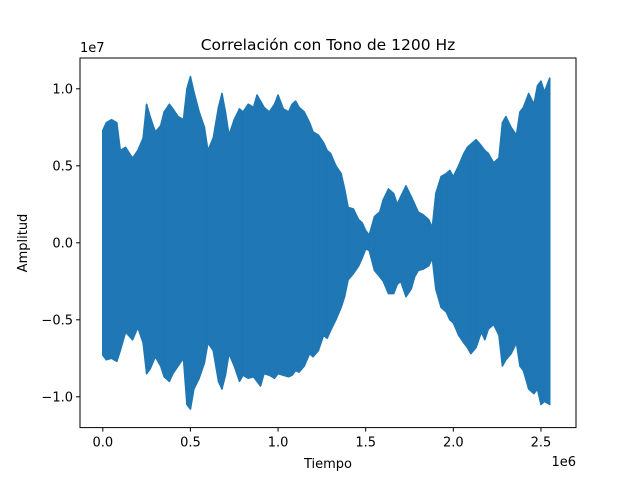 Image resolution: width=640 pixels, height=480 pixels. Describe the element at coordinates (62, 89) in the screenshot. I see `y-tick-label: 1.0` at that location.